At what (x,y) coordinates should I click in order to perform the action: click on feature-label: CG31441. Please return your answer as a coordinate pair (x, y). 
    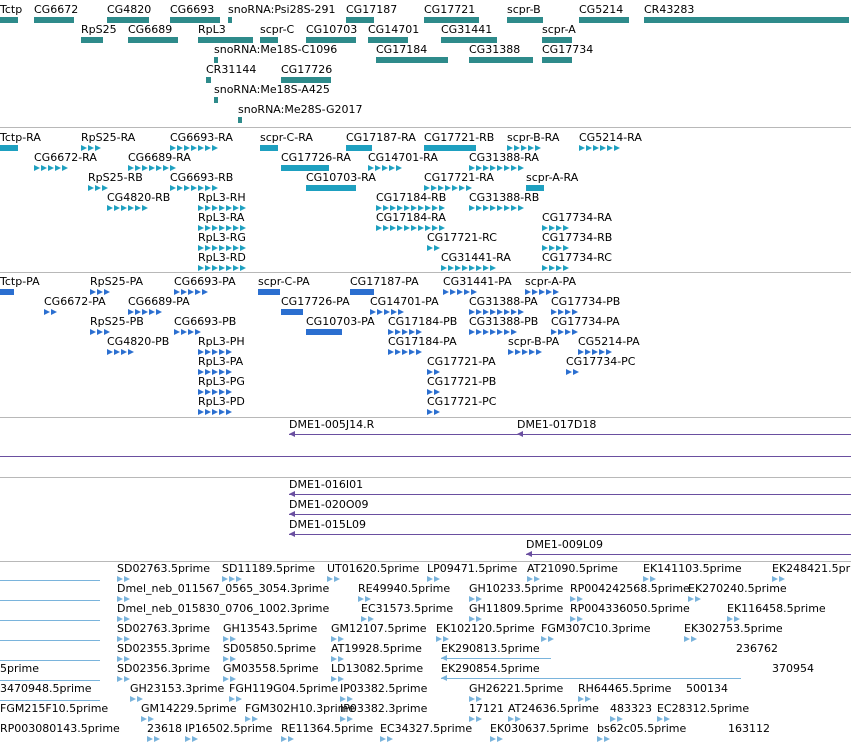
    Looking at the image, I should click on (467, 29).